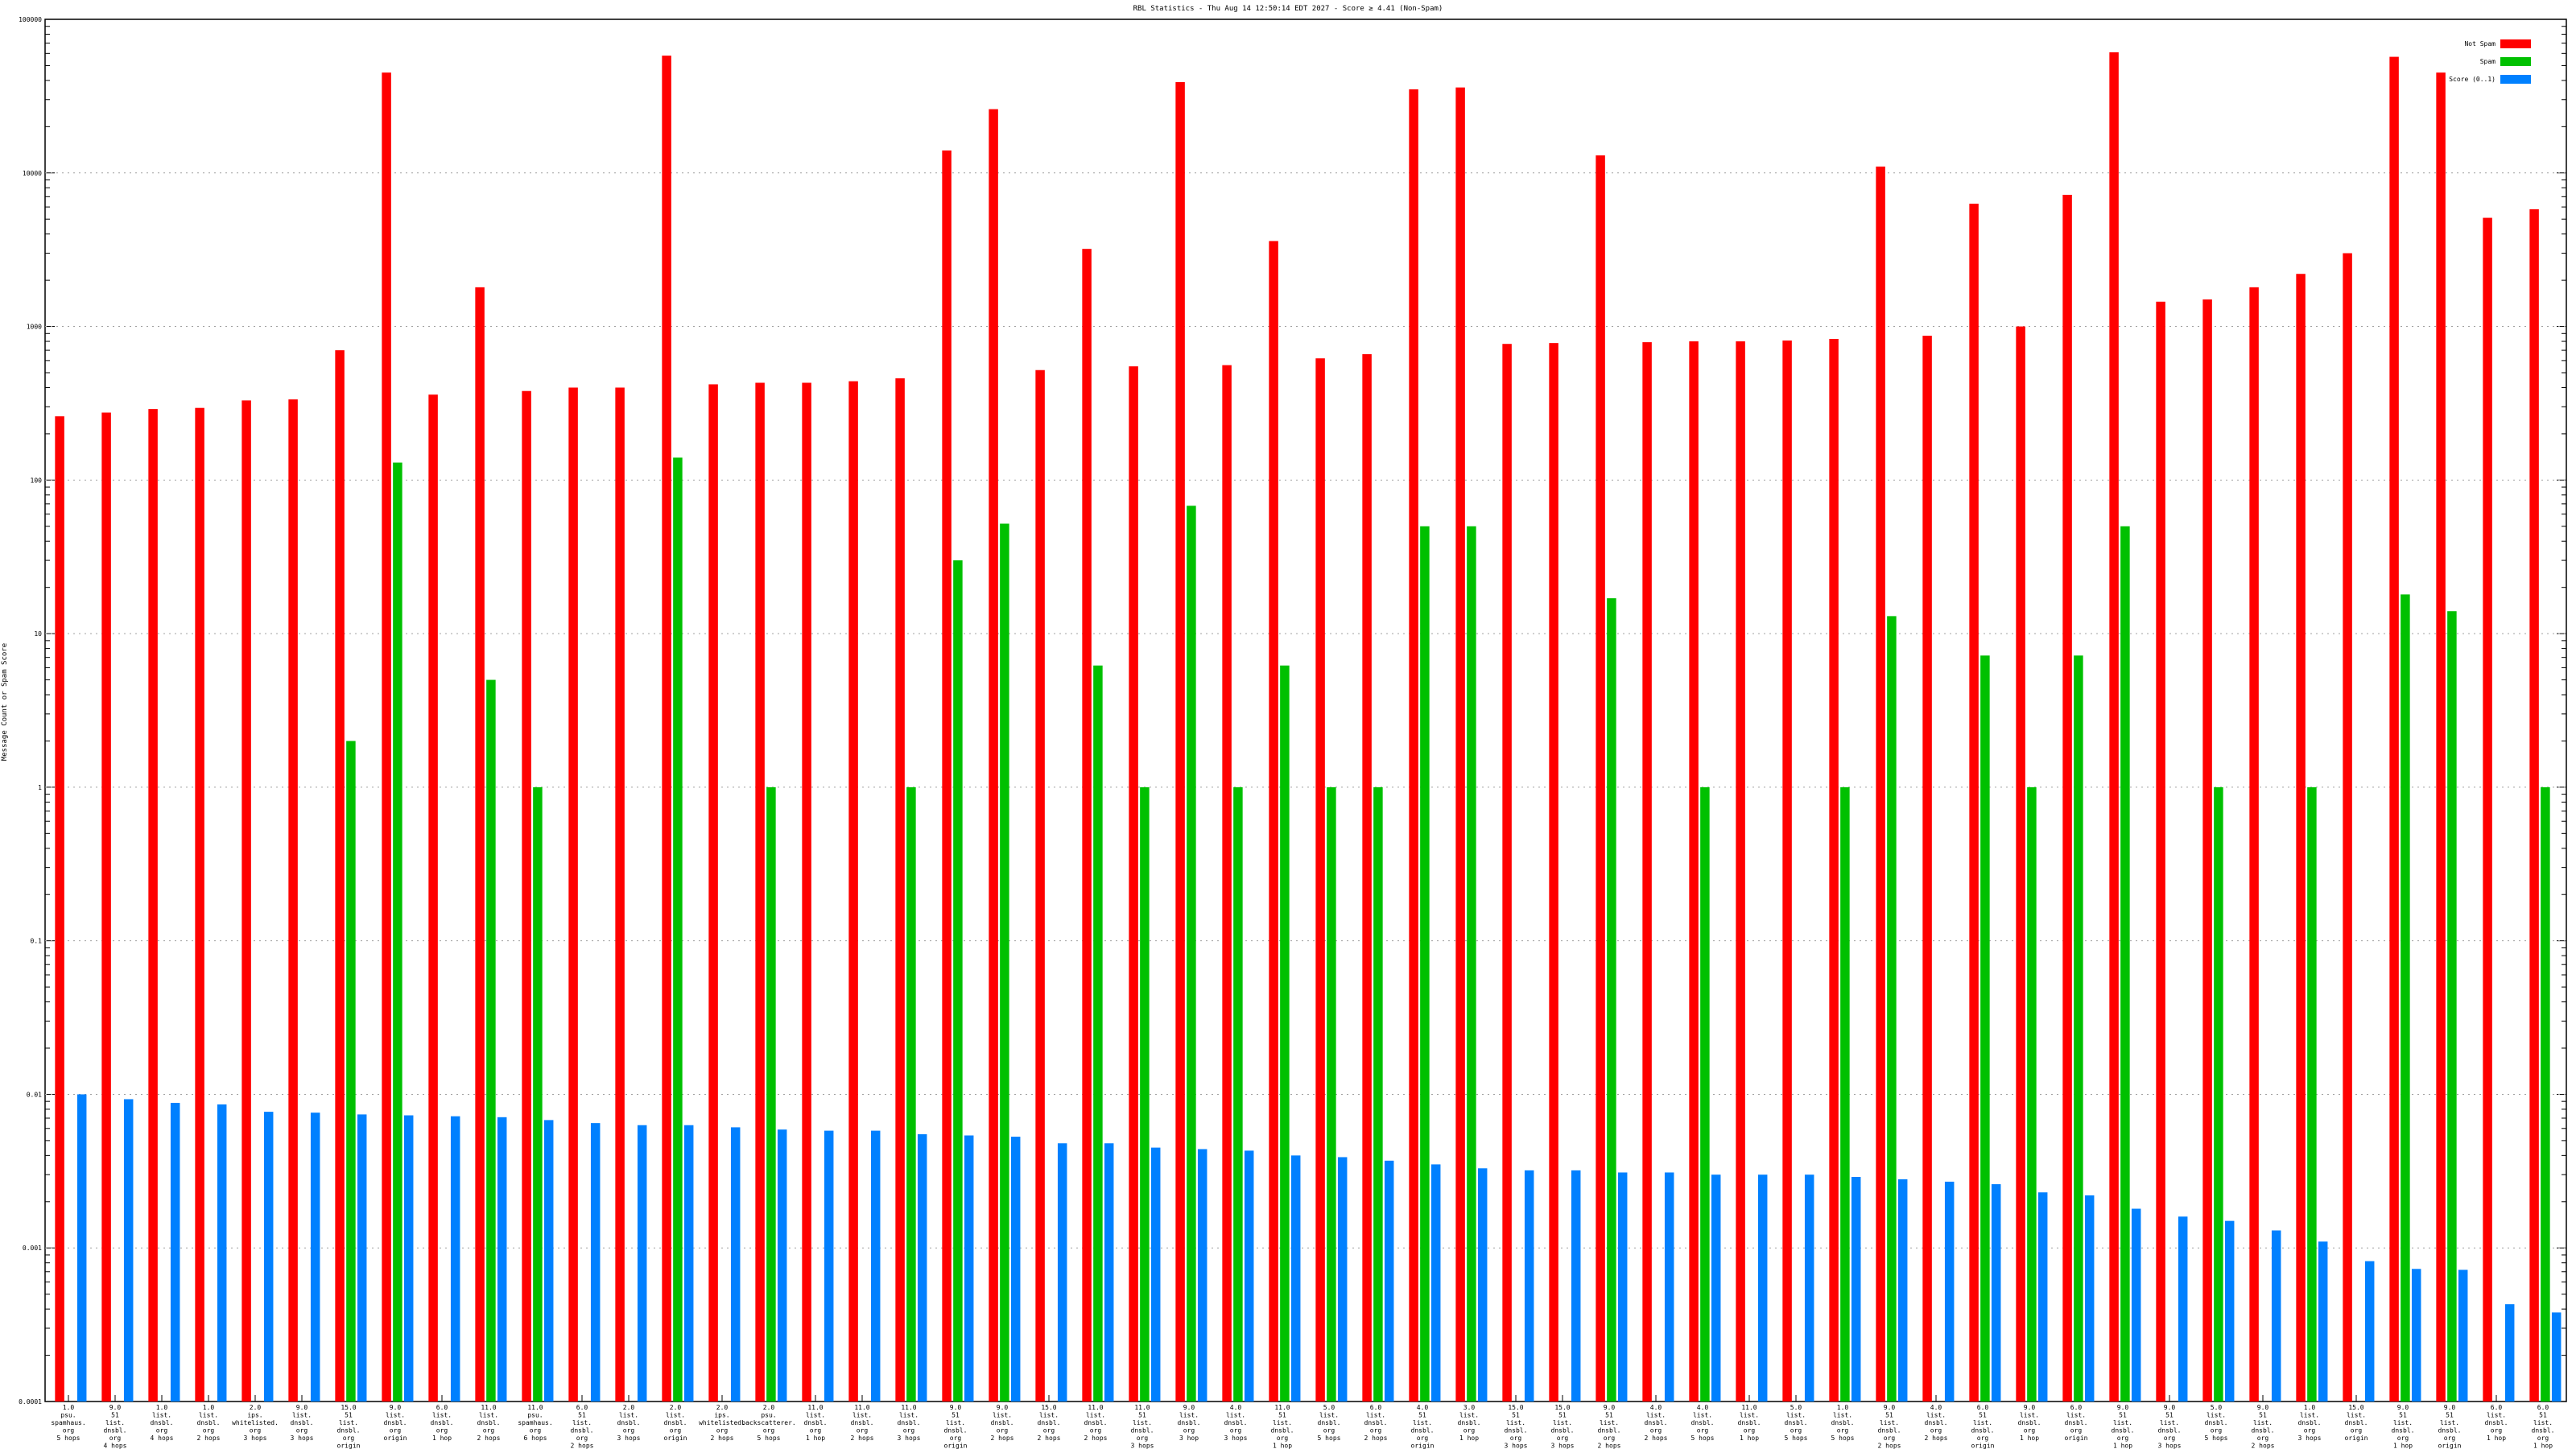  What do you see at coordinates (2216, 1423) in the screenshot?
I see `x-tick-label: 5.0 list. dnsbl. org 5 hops` at bounding box center [2216, 1423].